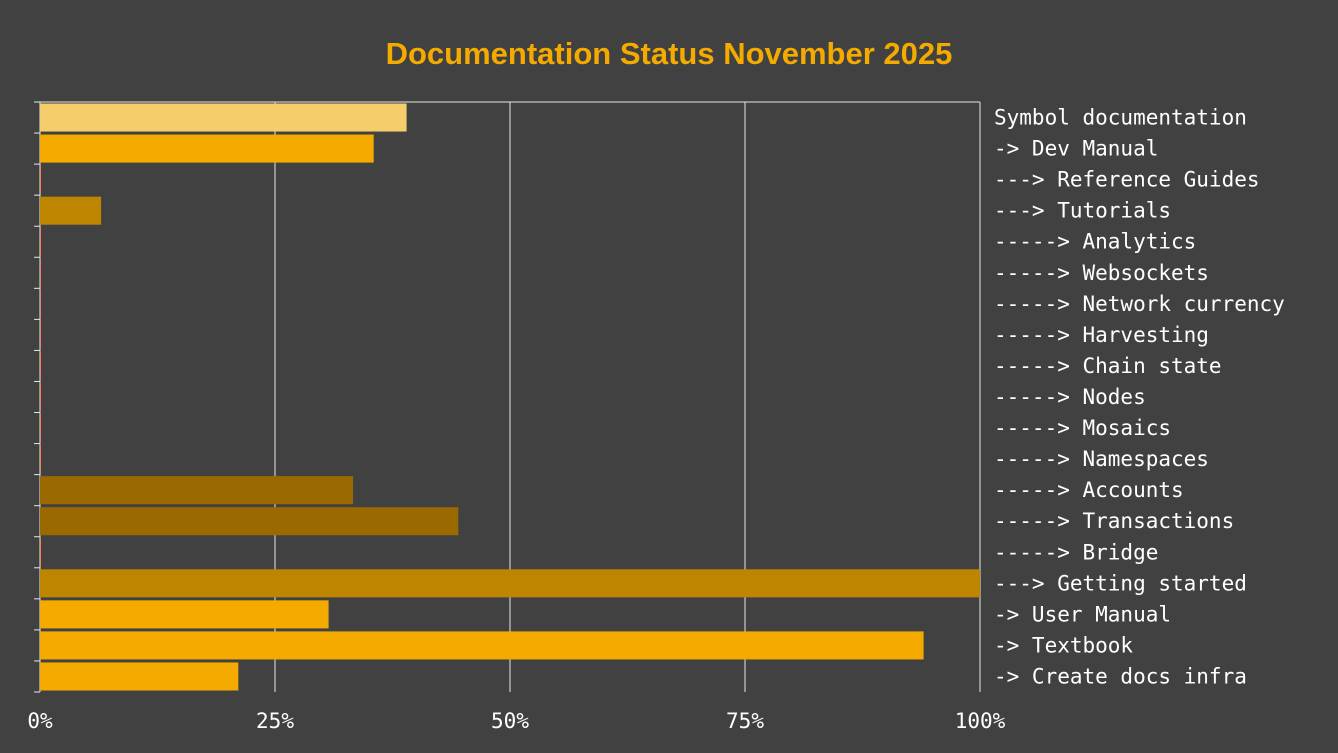 This screenshot has height=753, width=1338. Describe the element at coordinates (1127, 180) in the screenshot. I see `category-label: ---> Reference Guides` at that location.